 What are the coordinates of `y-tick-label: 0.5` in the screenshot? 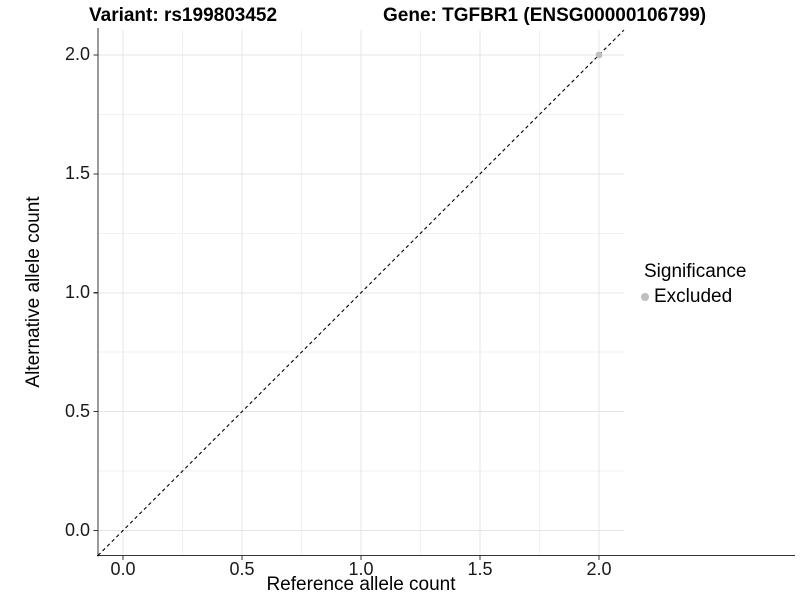 It's located at (77, 410).